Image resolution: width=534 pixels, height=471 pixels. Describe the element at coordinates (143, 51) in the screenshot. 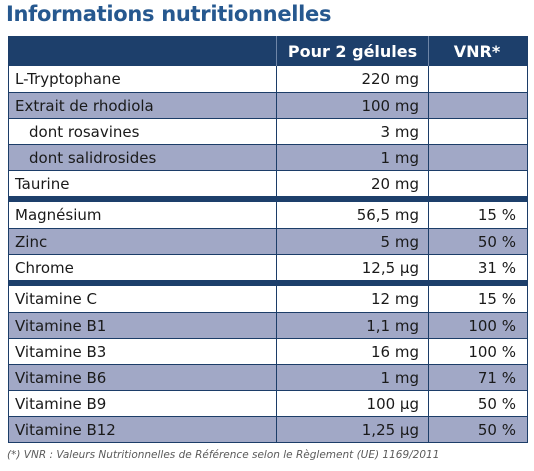

I see `header-ingredient` at that location.